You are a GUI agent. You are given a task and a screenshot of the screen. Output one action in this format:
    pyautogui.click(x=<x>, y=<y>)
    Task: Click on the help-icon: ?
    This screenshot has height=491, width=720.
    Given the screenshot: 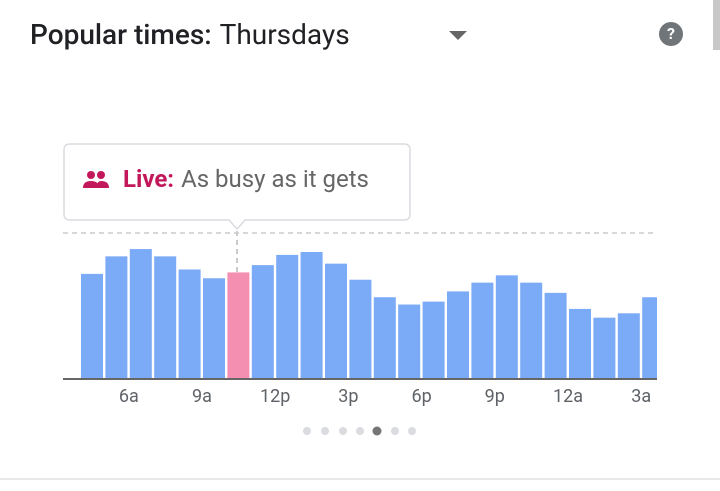 What is the action you would take?
    pyautogui.click(x=671, y=34)
    